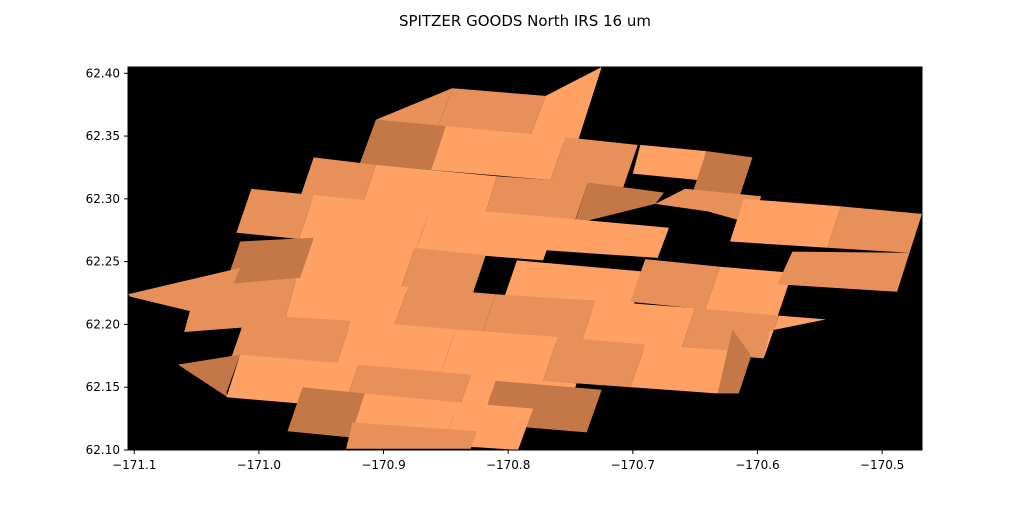 The image size is (1024, 512). I want to click on y-tick-label: 62.20, so click(103, 324).